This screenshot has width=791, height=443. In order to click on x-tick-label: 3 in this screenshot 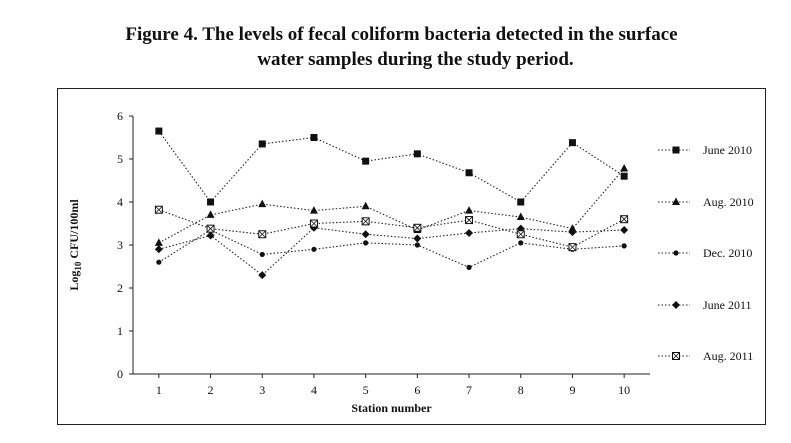, I will do `click(262, 390)`.